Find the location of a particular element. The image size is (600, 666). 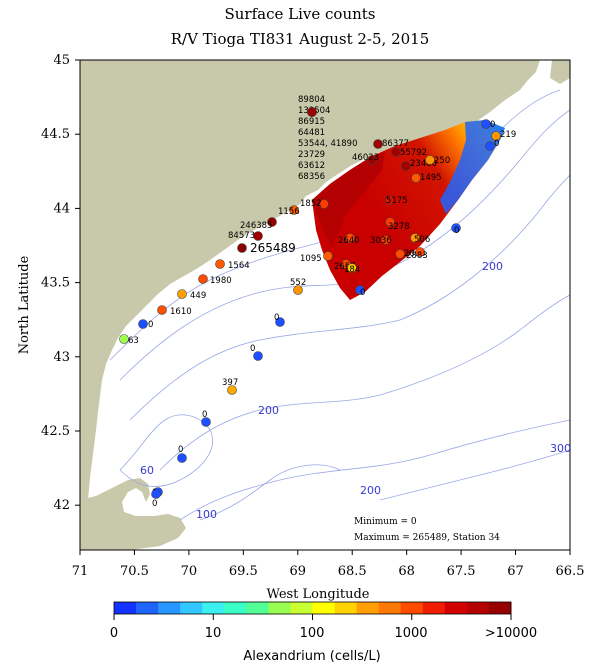

y-tick-label: 43 is located at coordinates (61, 357).